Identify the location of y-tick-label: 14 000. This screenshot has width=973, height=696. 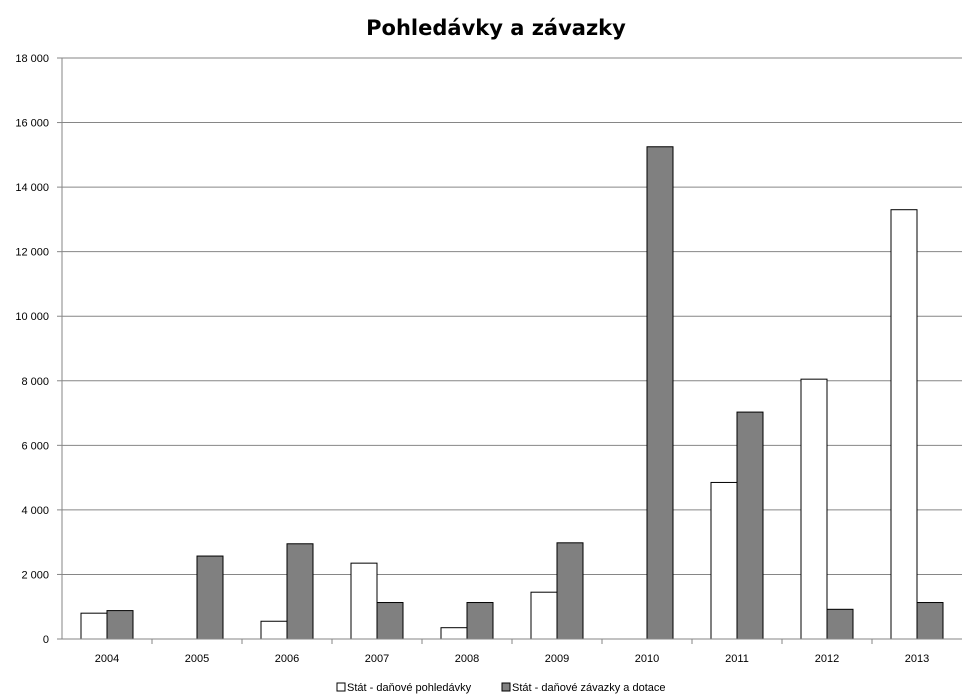
(32, 188).